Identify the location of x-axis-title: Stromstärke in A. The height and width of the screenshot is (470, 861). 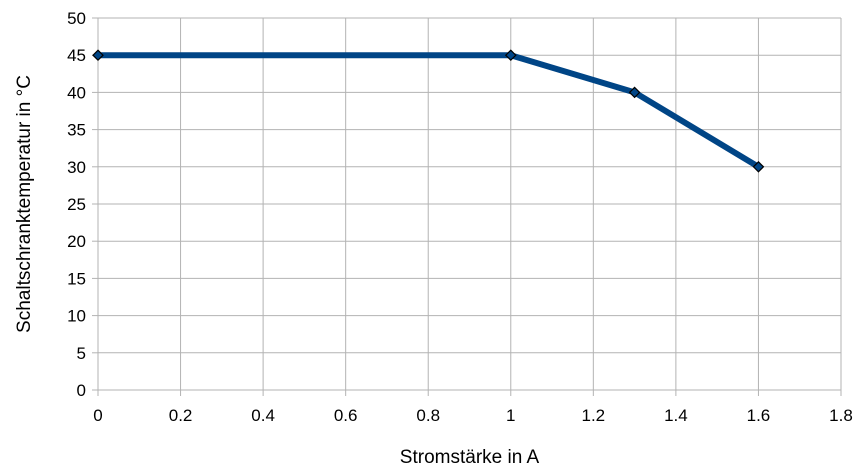
(470, 457).